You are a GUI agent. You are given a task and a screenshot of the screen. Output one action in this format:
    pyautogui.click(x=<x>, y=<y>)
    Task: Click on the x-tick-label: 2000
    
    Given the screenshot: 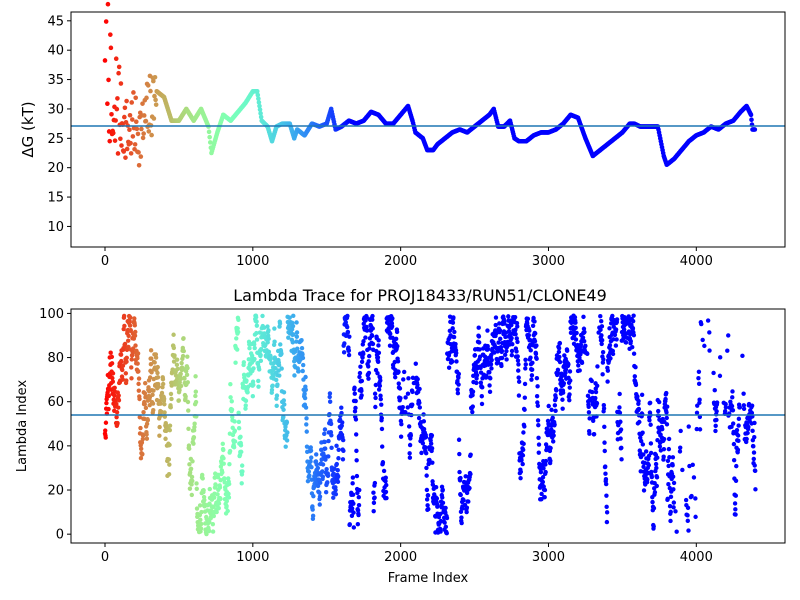 What is the action you would take?
    pyautogui.click(x=400, y=557)
    